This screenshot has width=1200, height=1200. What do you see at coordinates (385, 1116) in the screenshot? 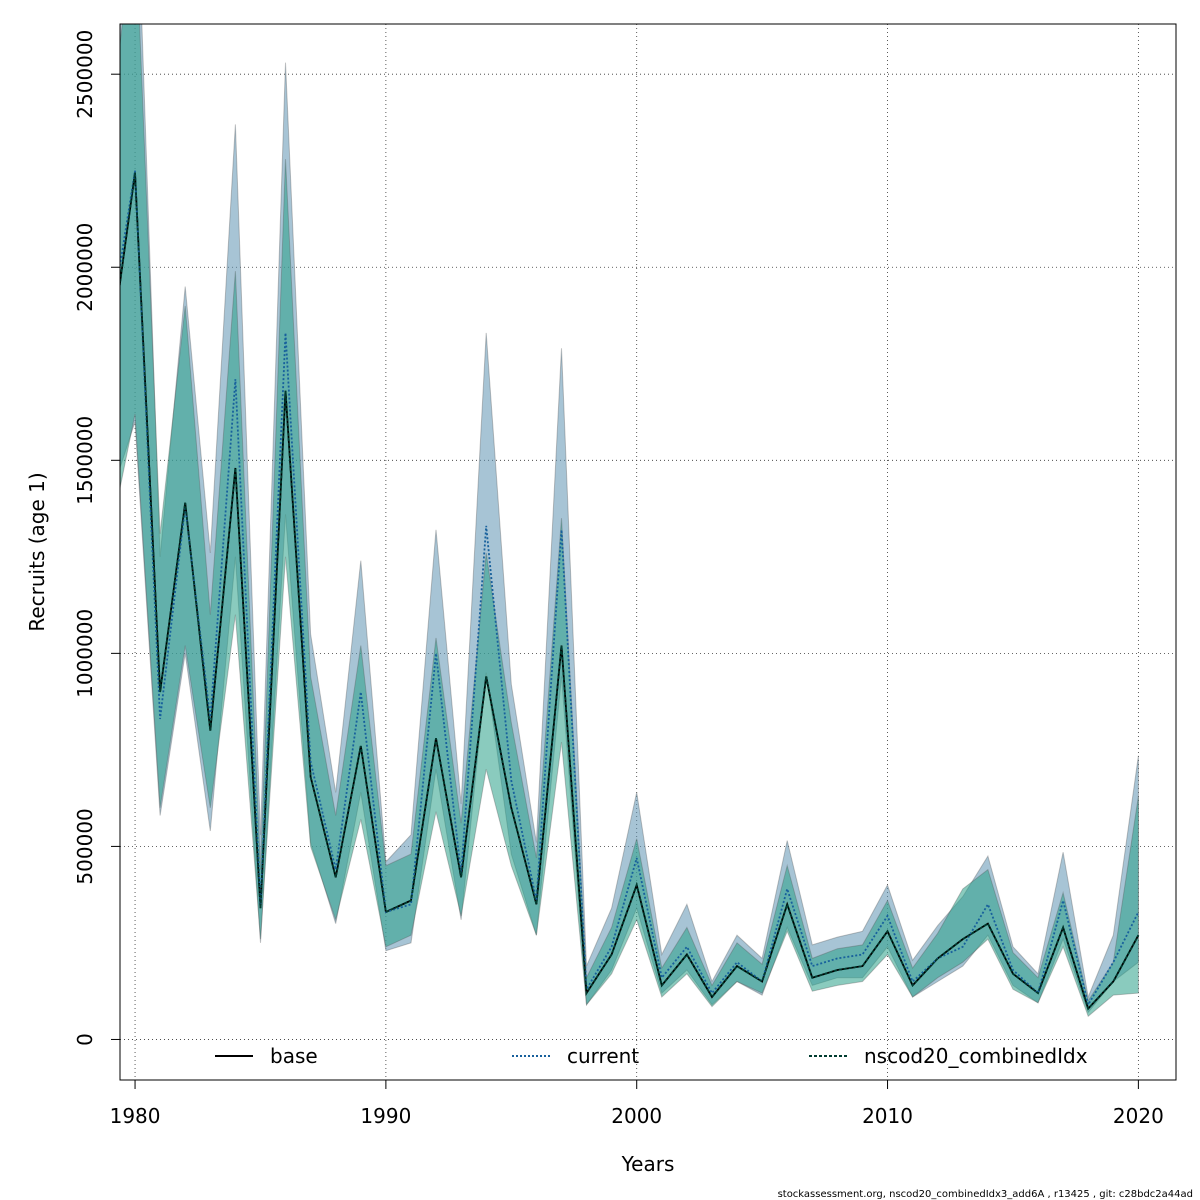
I see `x-tick-label: 1990` at bounding box center [385, 1116].